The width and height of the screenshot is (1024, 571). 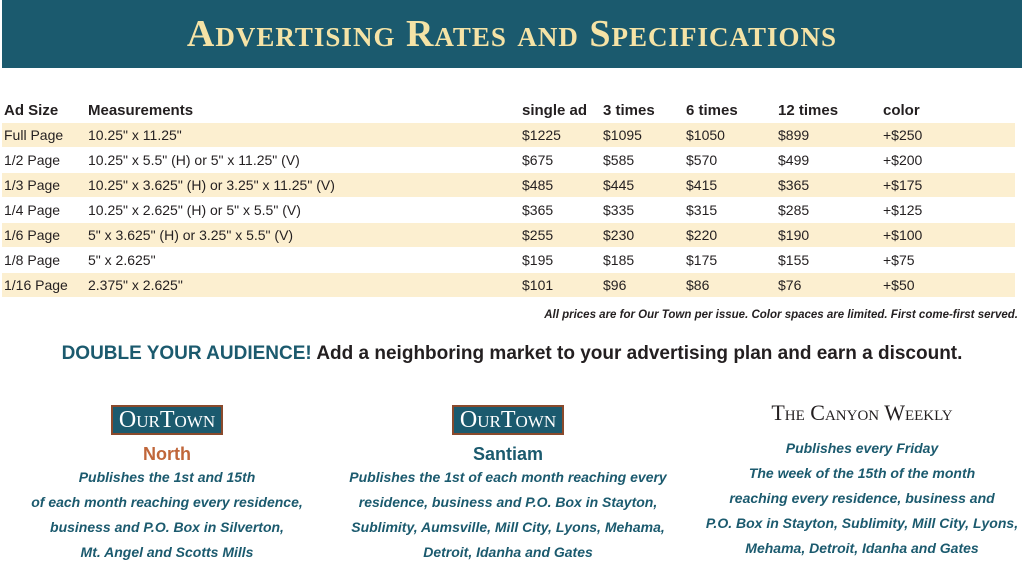 I want to click on cell: 5" x 2.625", so click(x=122, y=260).